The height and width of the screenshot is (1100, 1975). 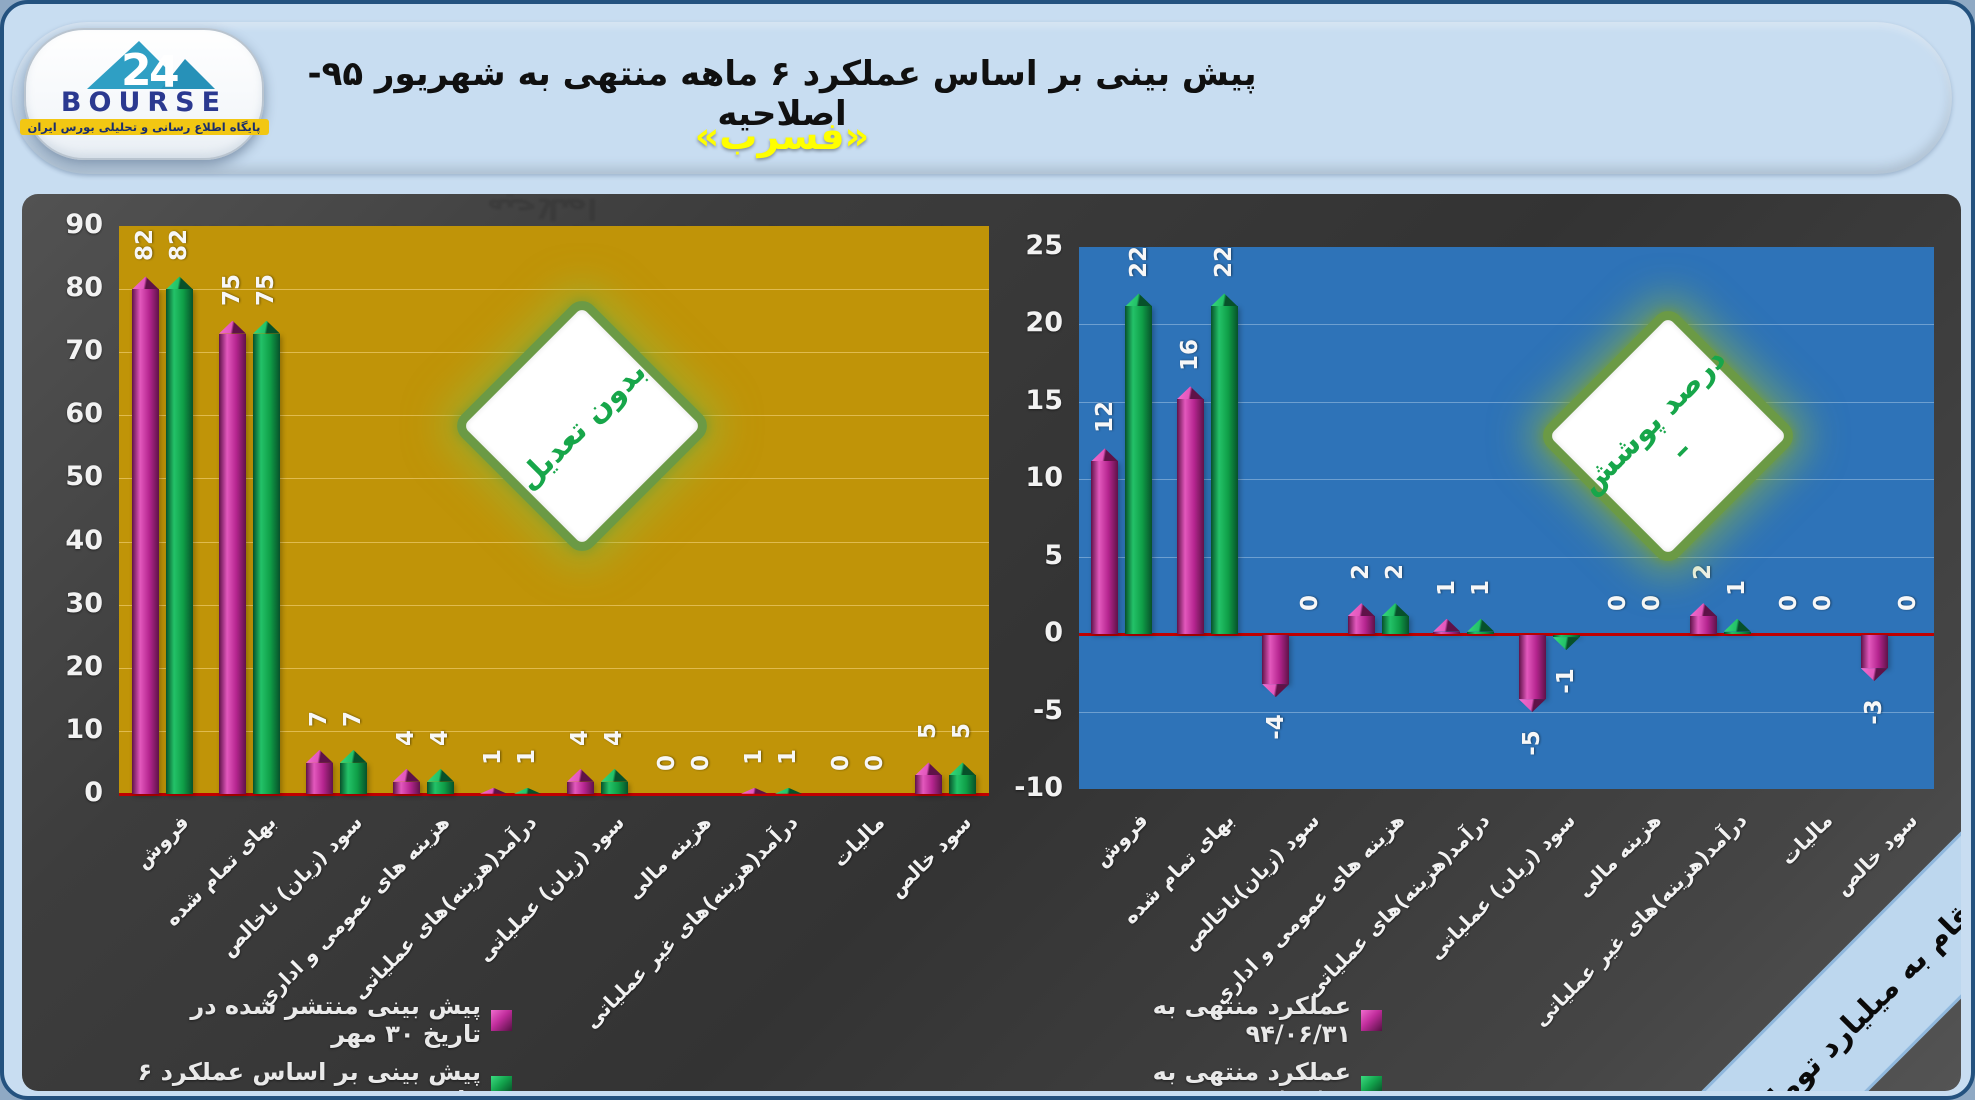 What do you see at coordinates (1251, 1020) in the screenshot?
I see `legend-label: عملکرد منتهی به ۹۴/۰۶/۳۱` at bounding box center [1251, 1020].